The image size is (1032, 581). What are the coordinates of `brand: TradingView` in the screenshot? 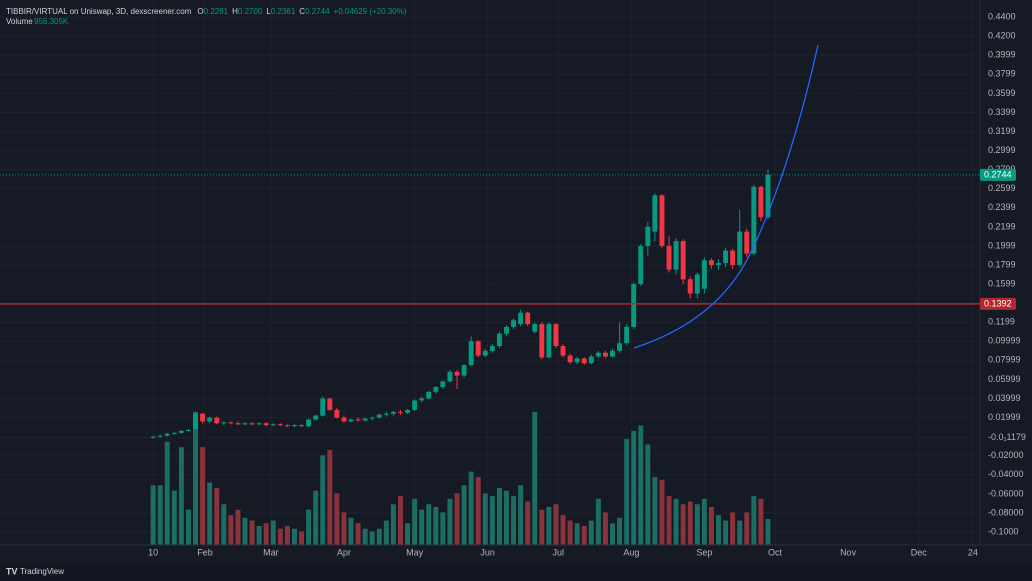 It's located at (42, 571).